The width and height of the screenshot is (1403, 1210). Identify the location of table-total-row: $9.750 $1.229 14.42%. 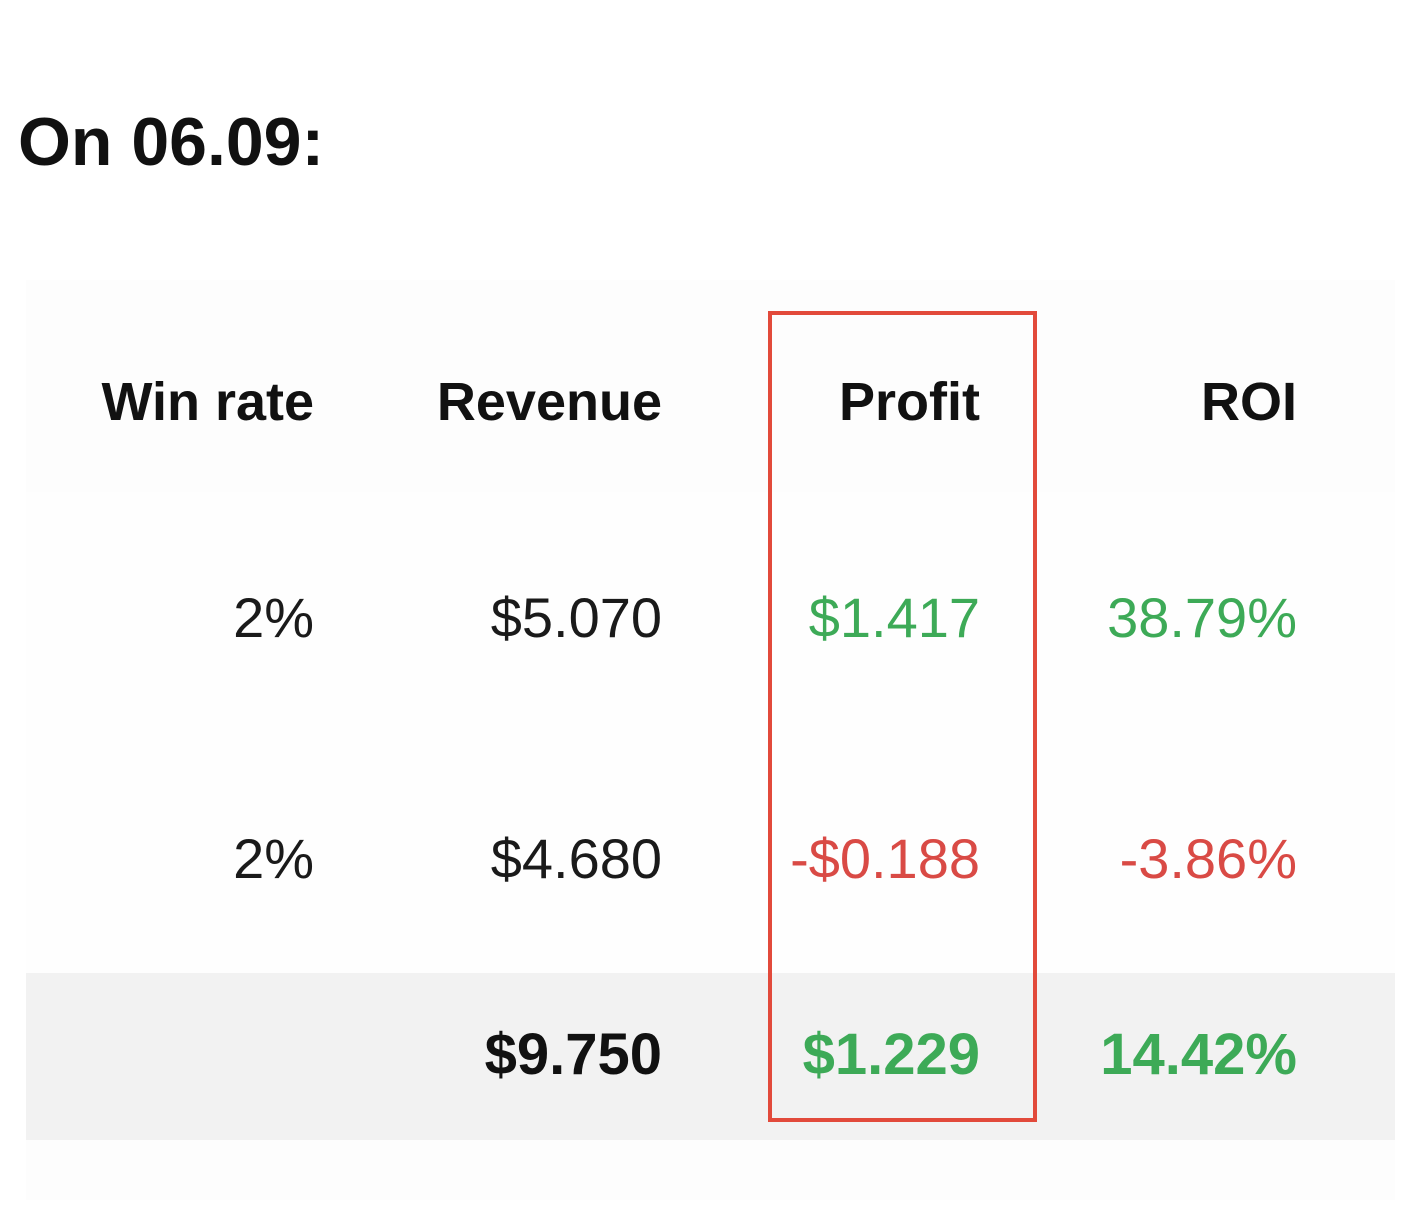
(710, 1056).